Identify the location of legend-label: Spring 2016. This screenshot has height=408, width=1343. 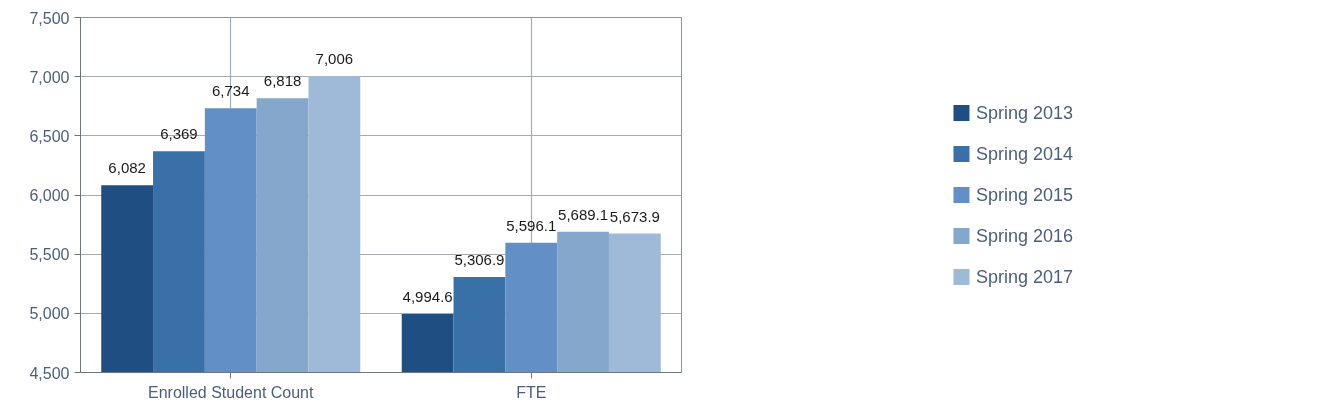
(1024, 235).